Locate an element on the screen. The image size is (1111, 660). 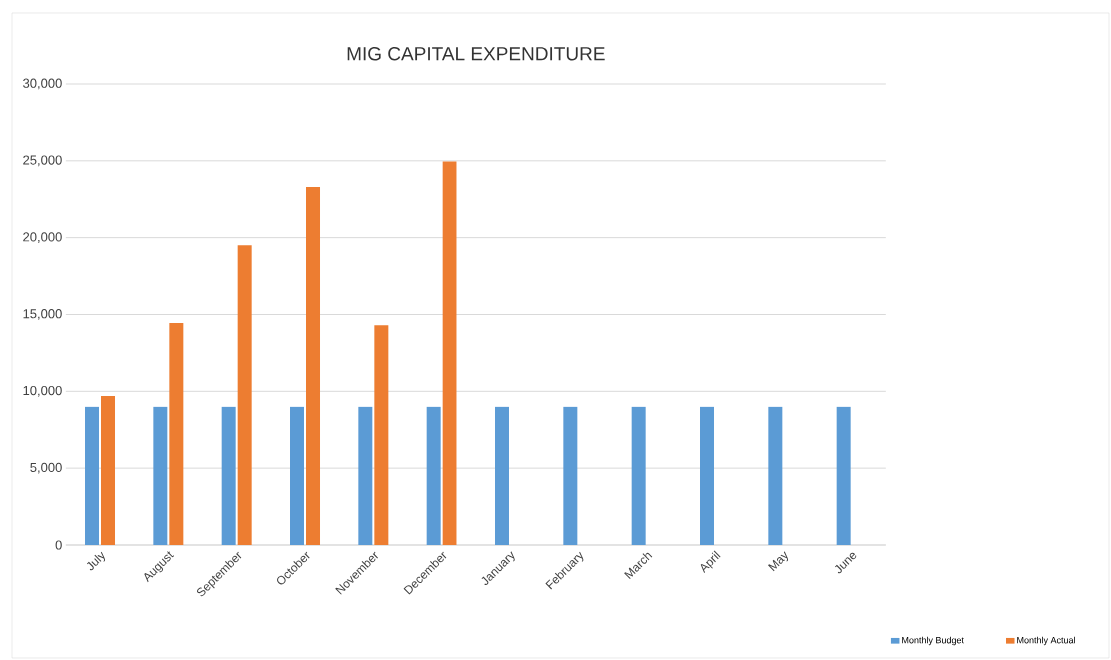
y-tick-label: 30,000 is located at coordinates (42, 84).